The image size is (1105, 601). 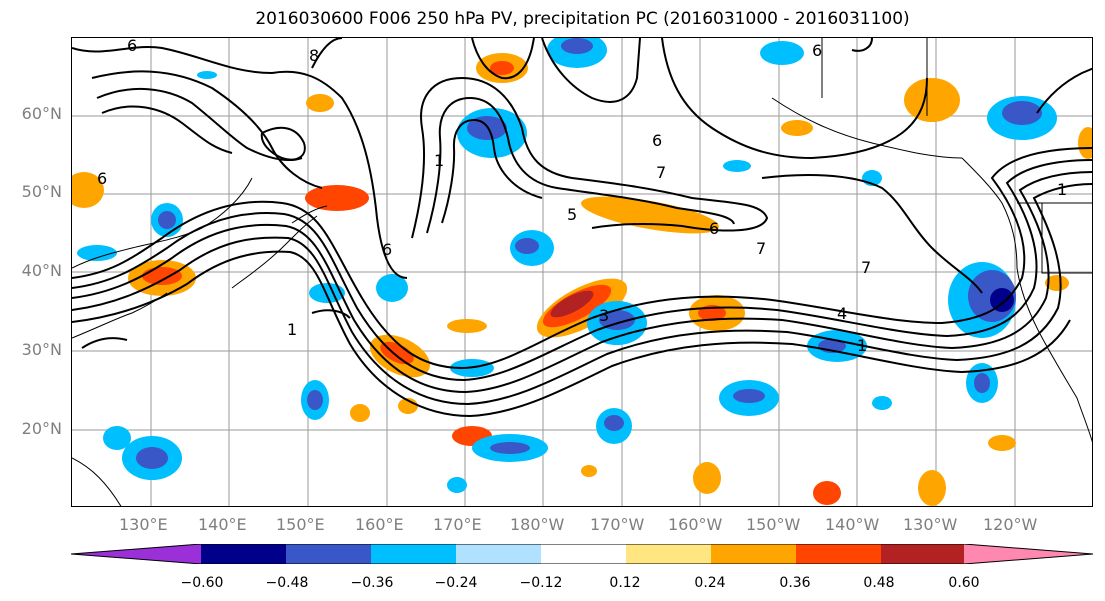 What do you see at coordinates (879, 583) in the screenshot?
I see `colorbar-tick: 0.48` at bounding box center [879, 583].